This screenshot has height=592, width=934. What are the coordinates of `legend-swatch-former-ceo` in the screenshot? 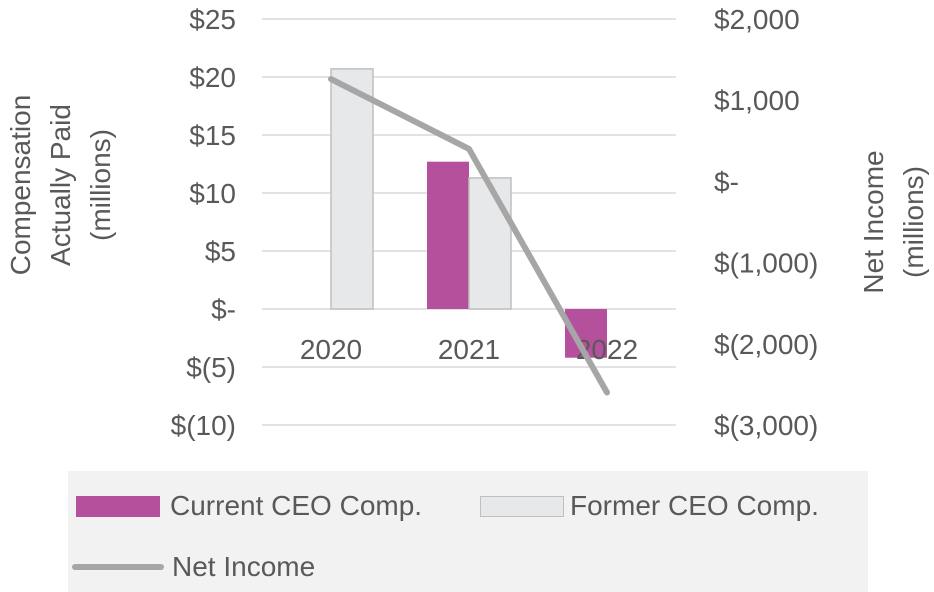 It's located at (522, 506).